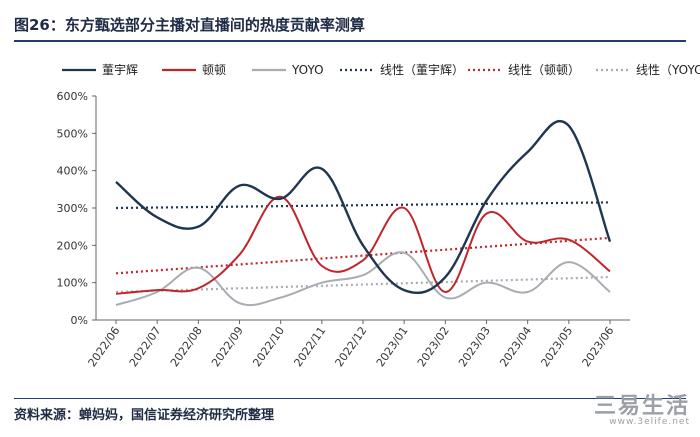  Describe the element at coordinates (145, 346) in the screenshot. I see `x-tick-label: 2022/07` at that location.